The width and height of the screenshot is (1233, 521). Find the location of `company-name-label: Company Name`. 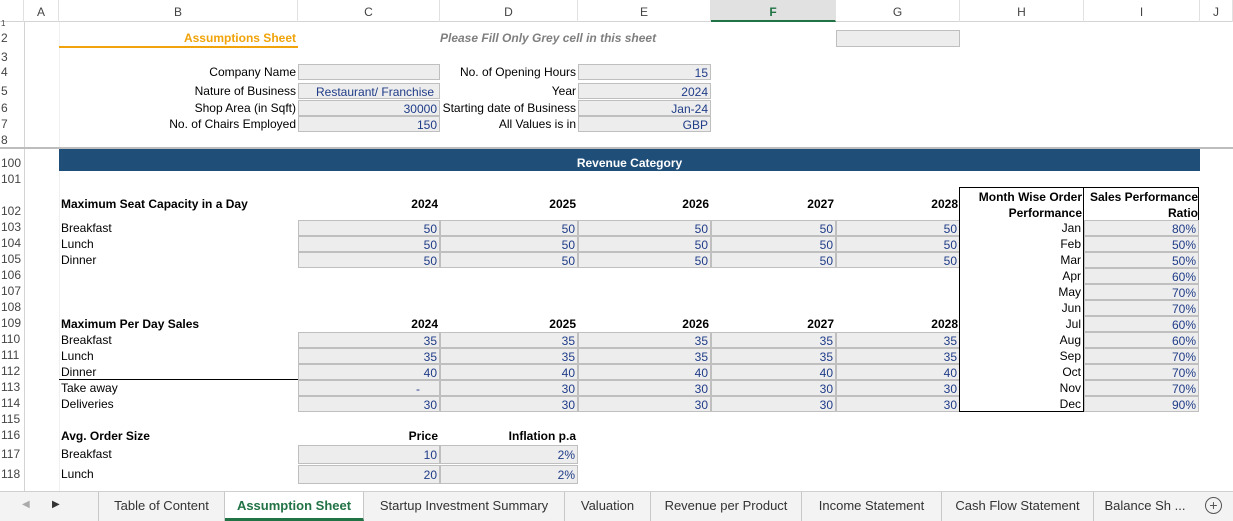

company-name-label: Company Name is located at coordinates (252, 72).